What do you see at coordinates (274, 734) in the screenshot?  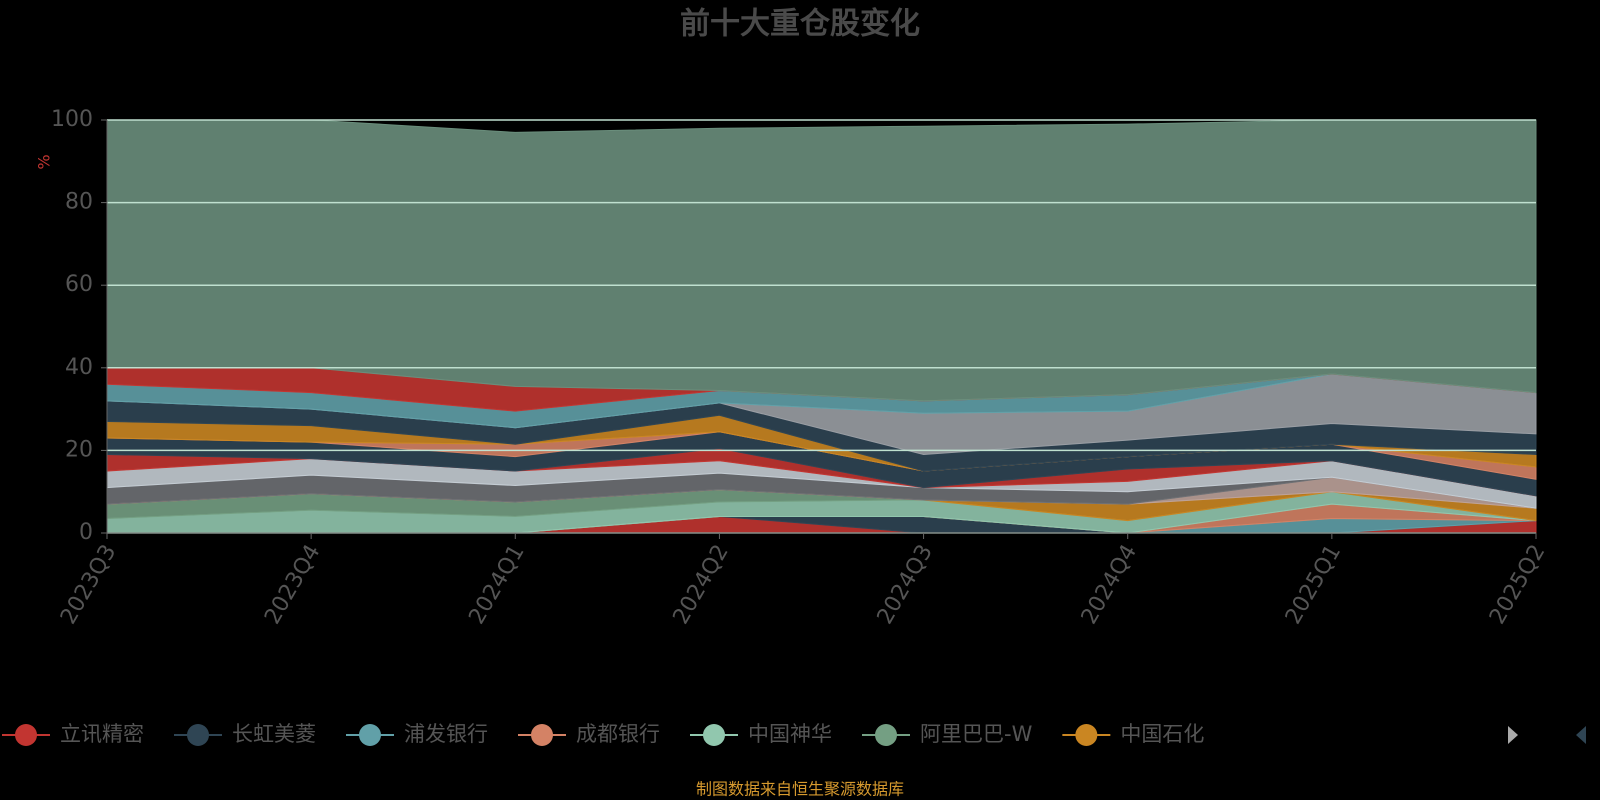 I see `legend-label: 长虹美菱` at bounding box center [274, 734].